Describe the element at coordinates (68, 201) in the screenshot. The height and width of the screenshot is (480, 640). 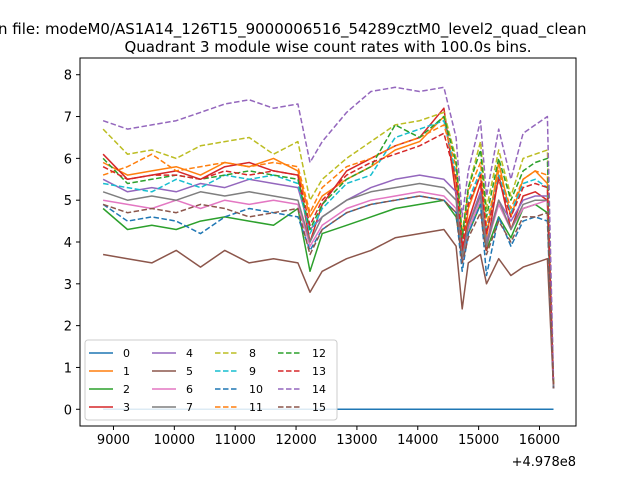
I see `y-tick-label: 5` at that location.